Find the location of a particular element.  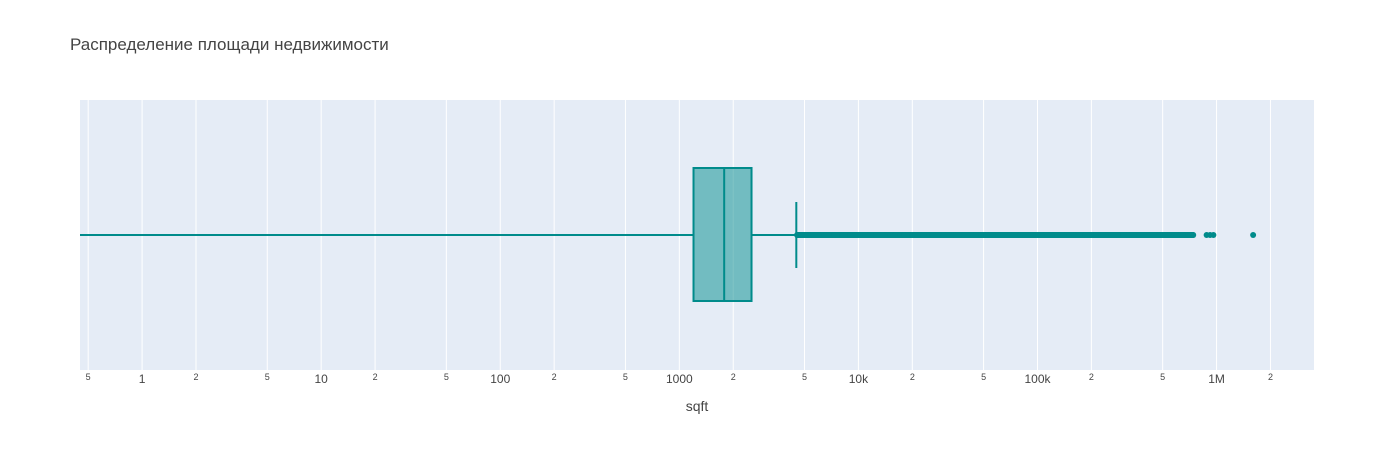

x-tick-label: 100 is located at coordinates (500, 379).